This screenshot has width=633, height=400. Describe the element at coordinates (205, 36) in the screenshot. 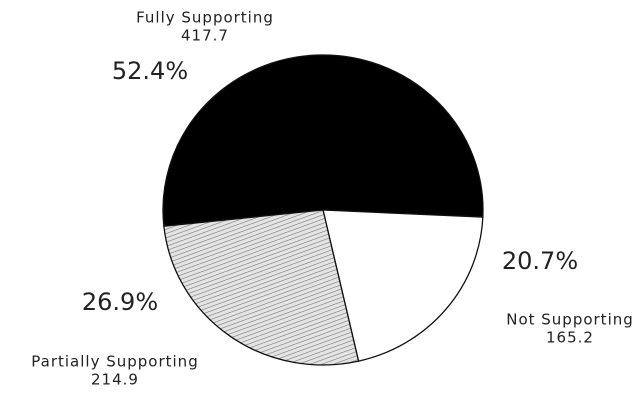

I see `slice-value: 417.7` at that location.